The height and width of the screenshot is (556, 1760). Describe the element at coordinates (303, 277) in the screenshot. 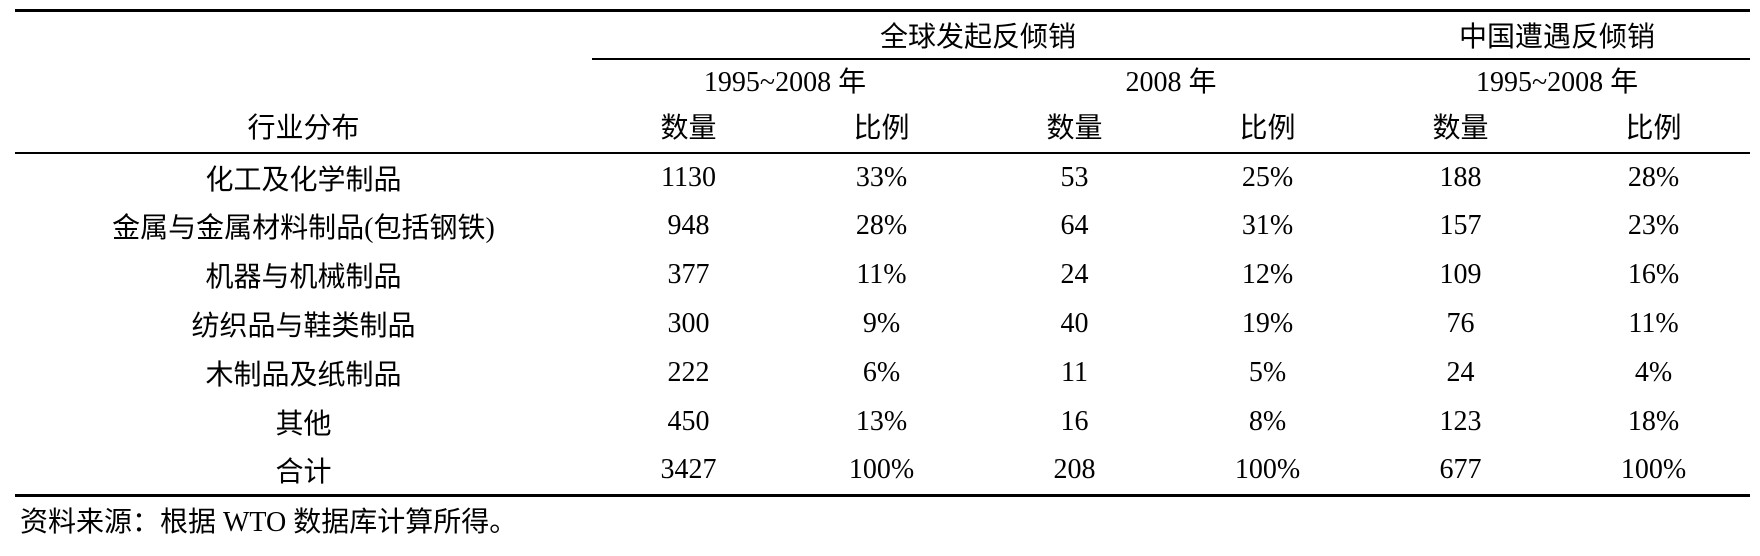

I see `industry-cell: 机器与机械制品` at that location.